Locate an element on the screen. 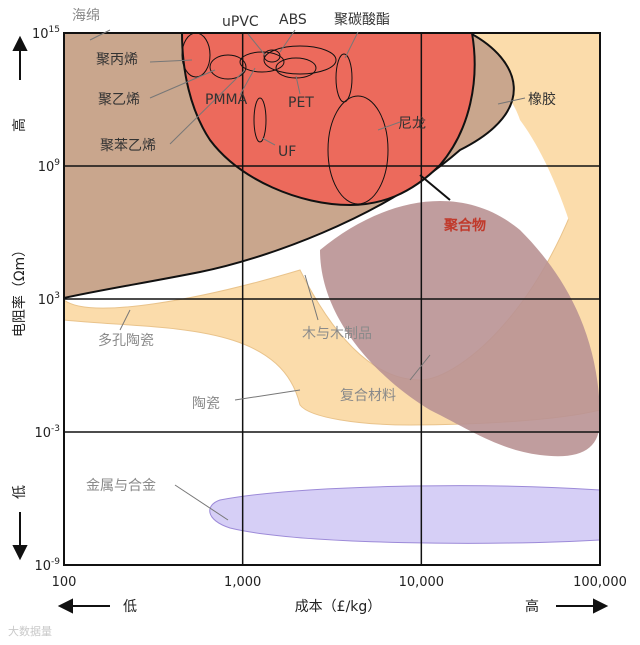  x-tick-label: 100 is located at coordinates (64, 582).